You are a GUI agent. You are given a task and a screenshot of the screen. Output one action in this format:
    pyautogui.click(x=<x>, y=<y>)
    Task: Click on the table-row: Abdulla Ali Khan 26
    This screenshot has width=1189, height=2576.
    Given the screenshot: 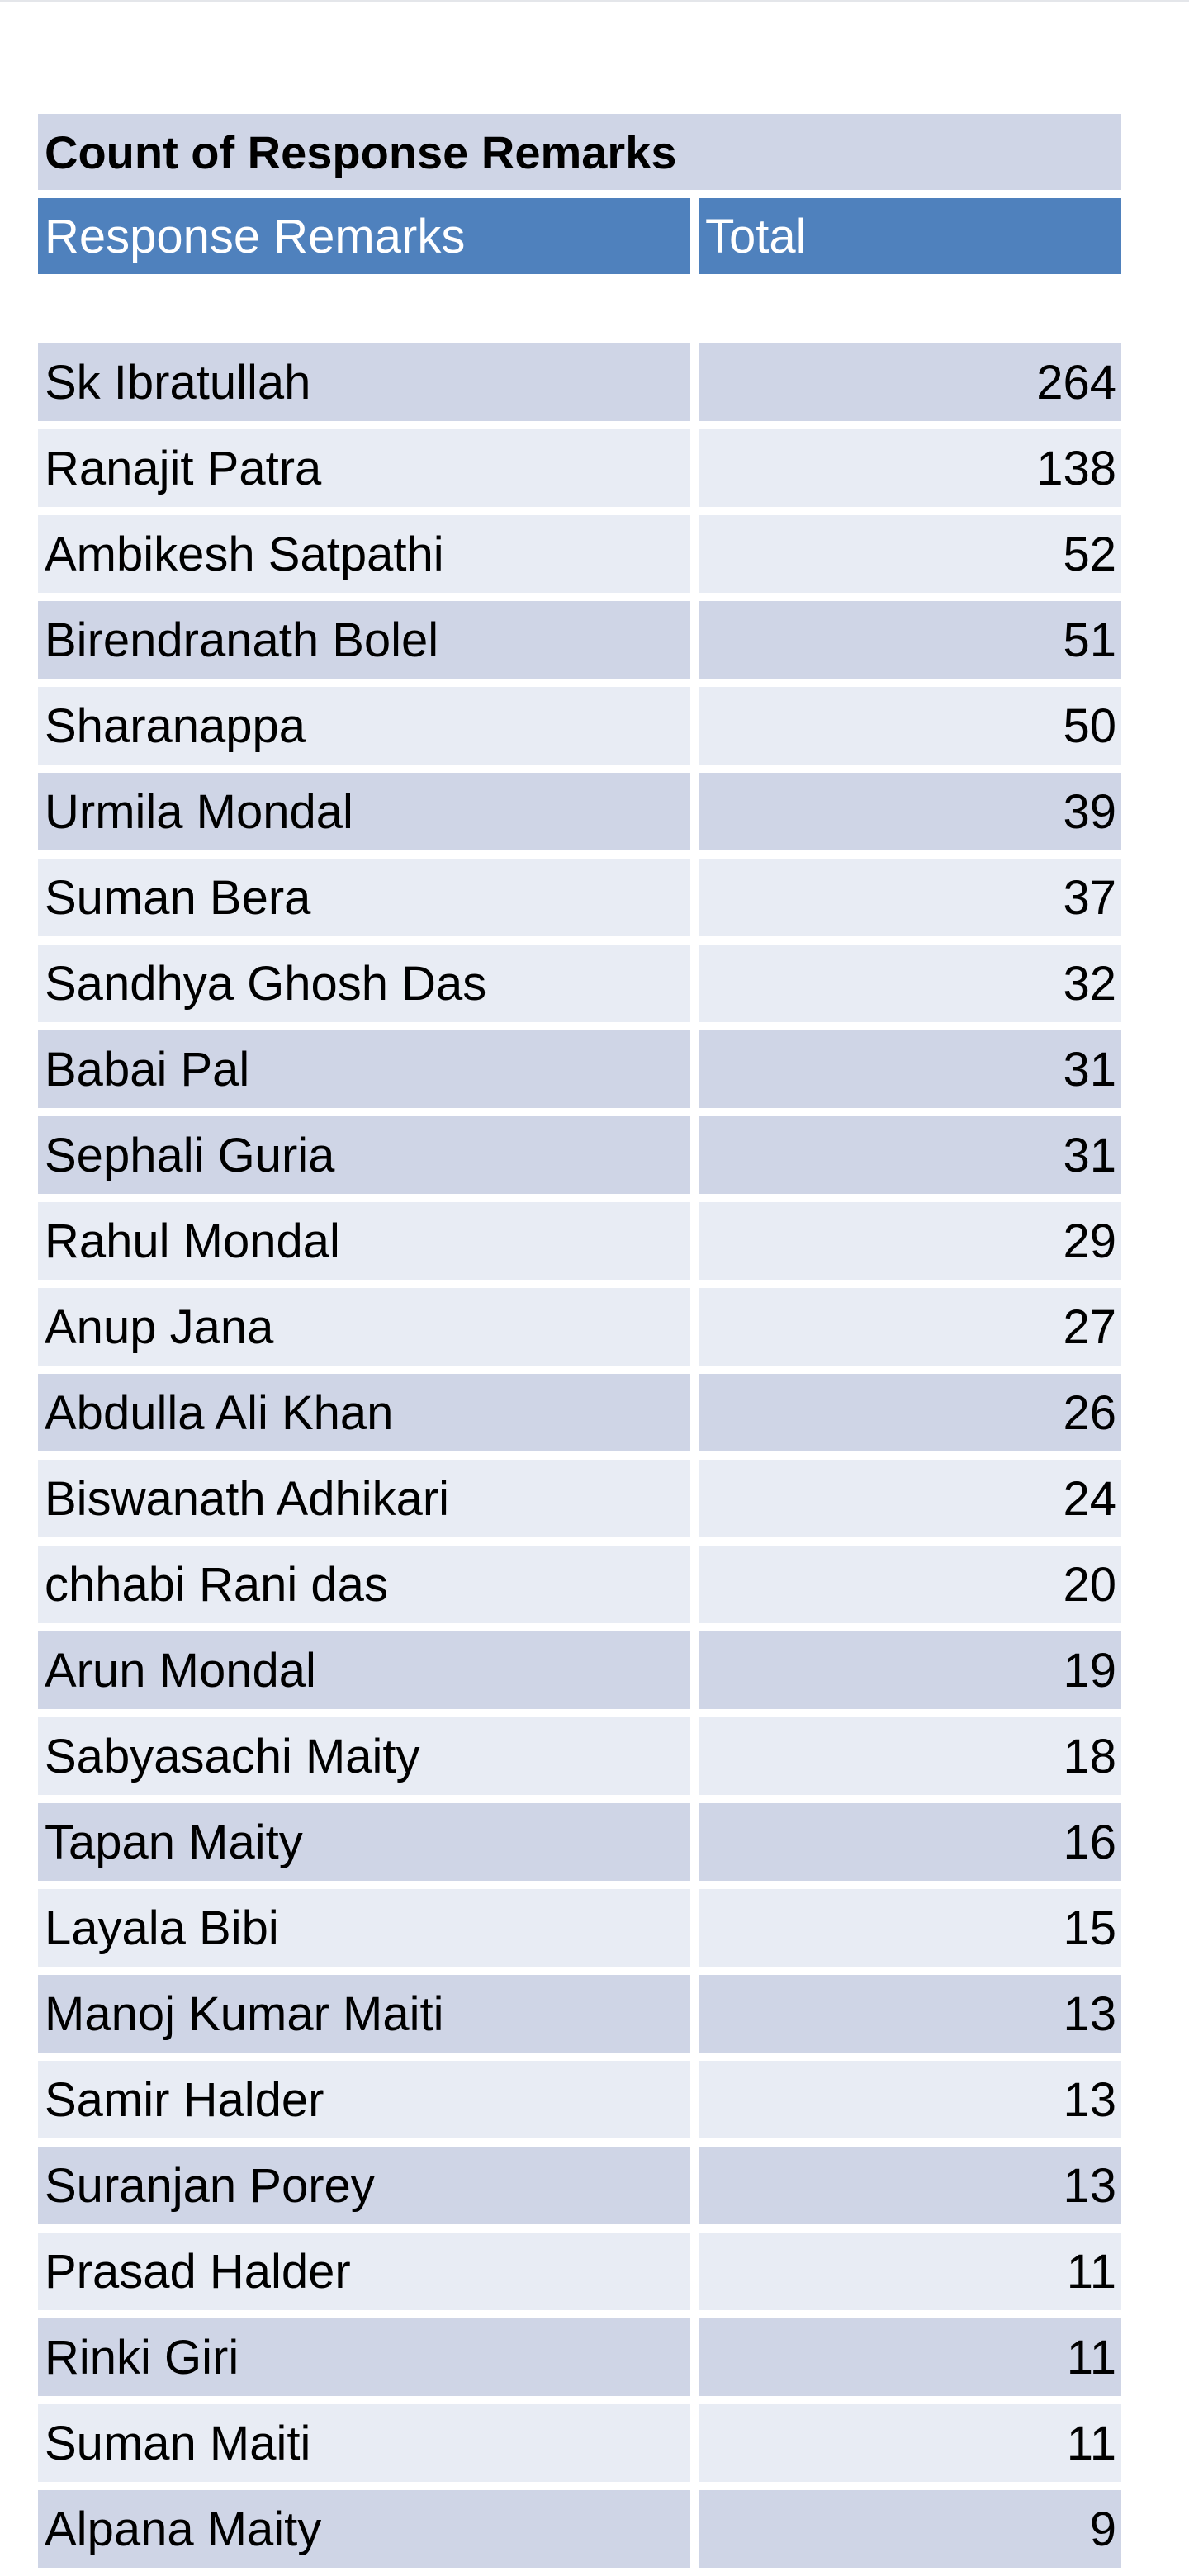 What is the action you would take?
    pyautogui.click(x=579, y=1412)
    